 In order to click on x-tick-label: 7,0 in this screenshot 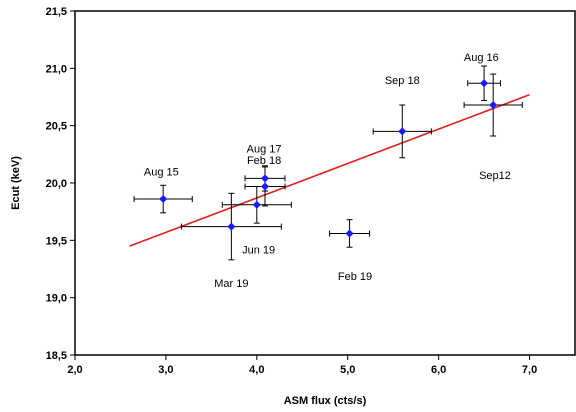, I will do `click(529, 370)`.